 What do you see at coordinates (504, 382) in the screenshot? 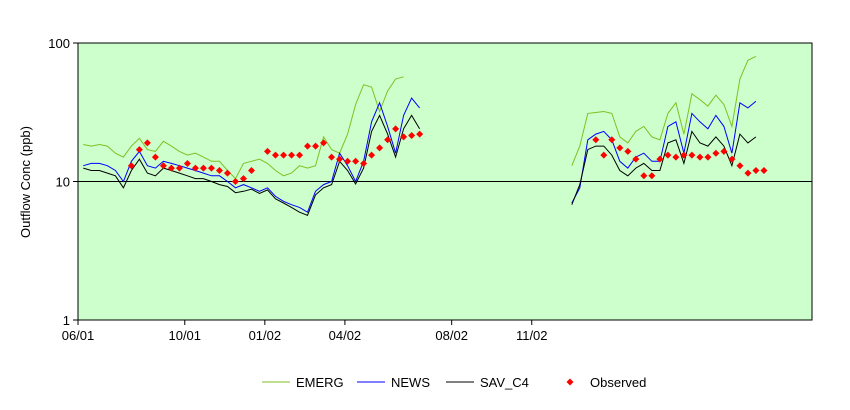
I see `legend-label-sav-c4: SAV_C4` at bounding box center [504, 382].